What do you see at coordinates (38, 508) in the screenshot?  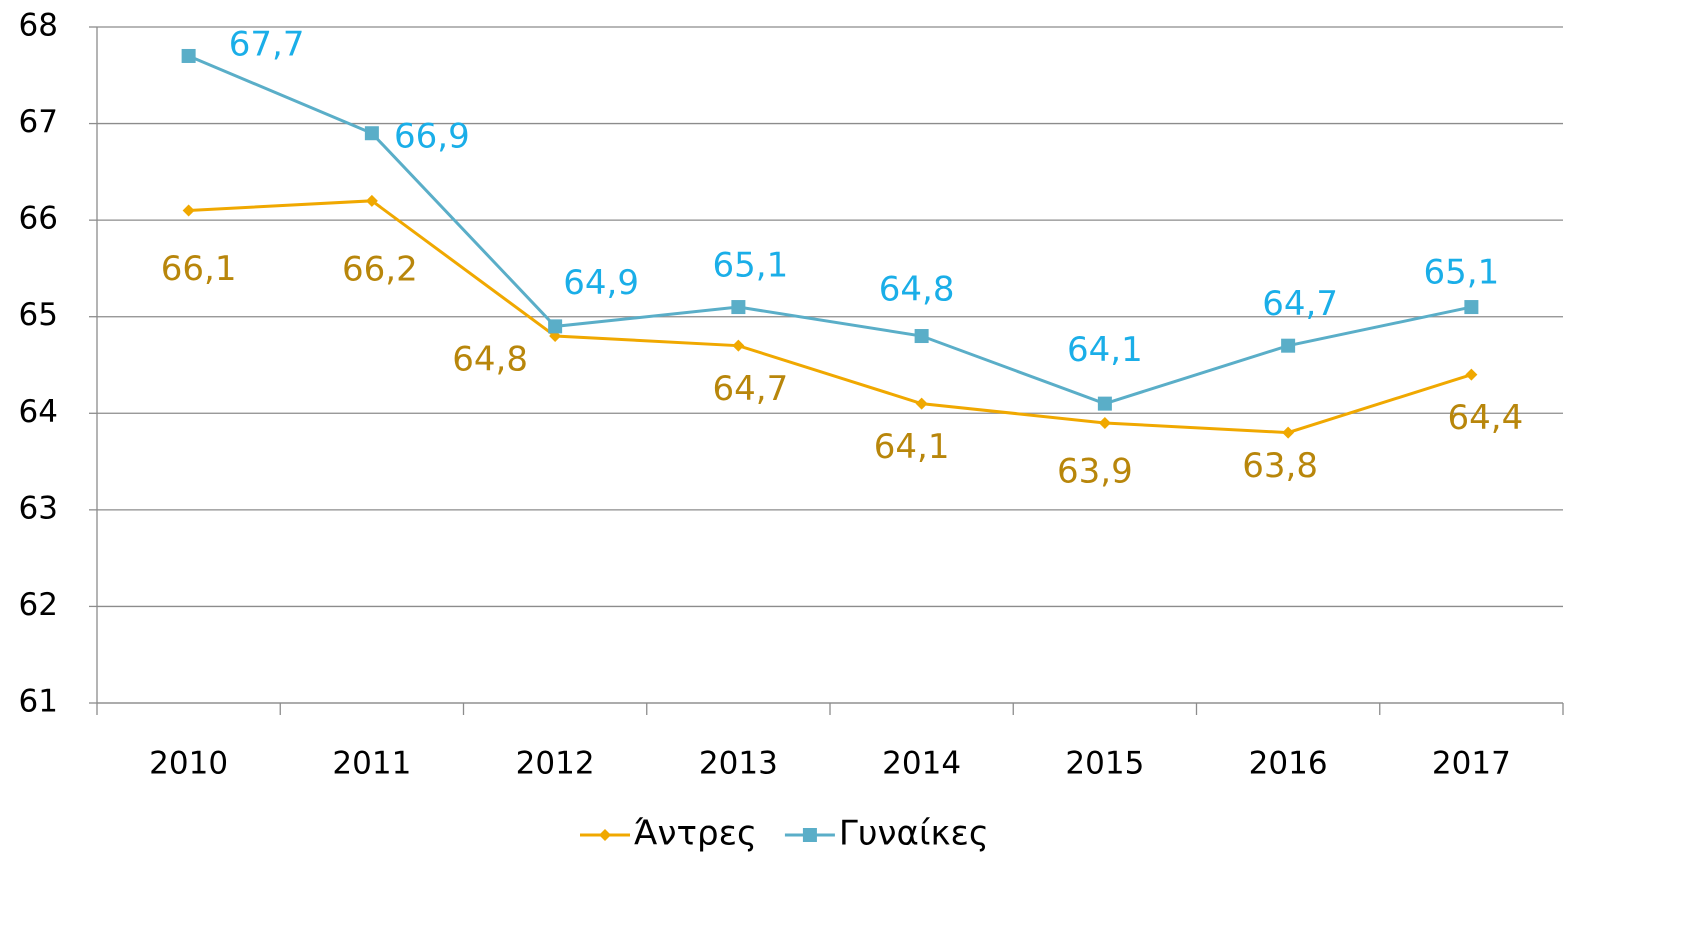 I see `y-tick-label: 63` at bounding box center [38, 508].